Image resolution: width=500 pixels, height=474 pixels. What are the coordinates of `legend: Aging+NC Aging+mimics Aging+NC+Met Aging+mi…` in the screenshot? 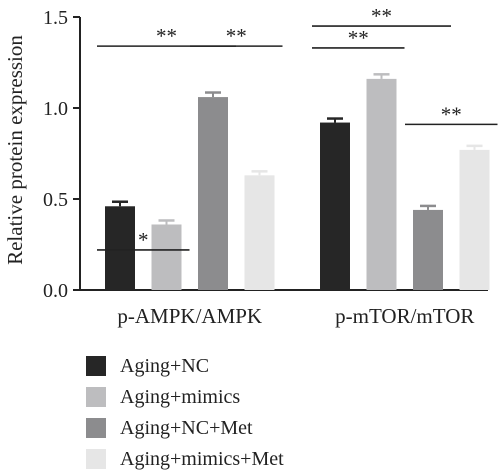 It's located at (185, 412).